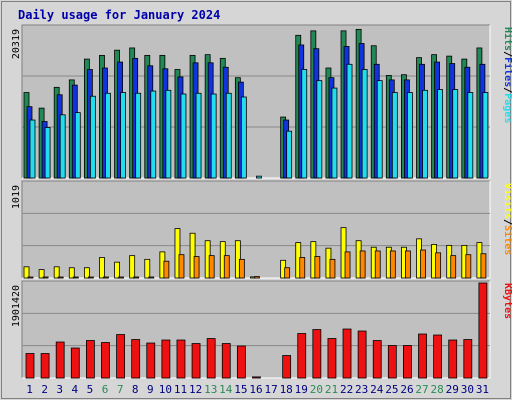 The width and height of the screenshot is (512, 400). Describe the element at coordinates (482, 389) in the screenshot. I see `x-tick-label: 31` at that location.